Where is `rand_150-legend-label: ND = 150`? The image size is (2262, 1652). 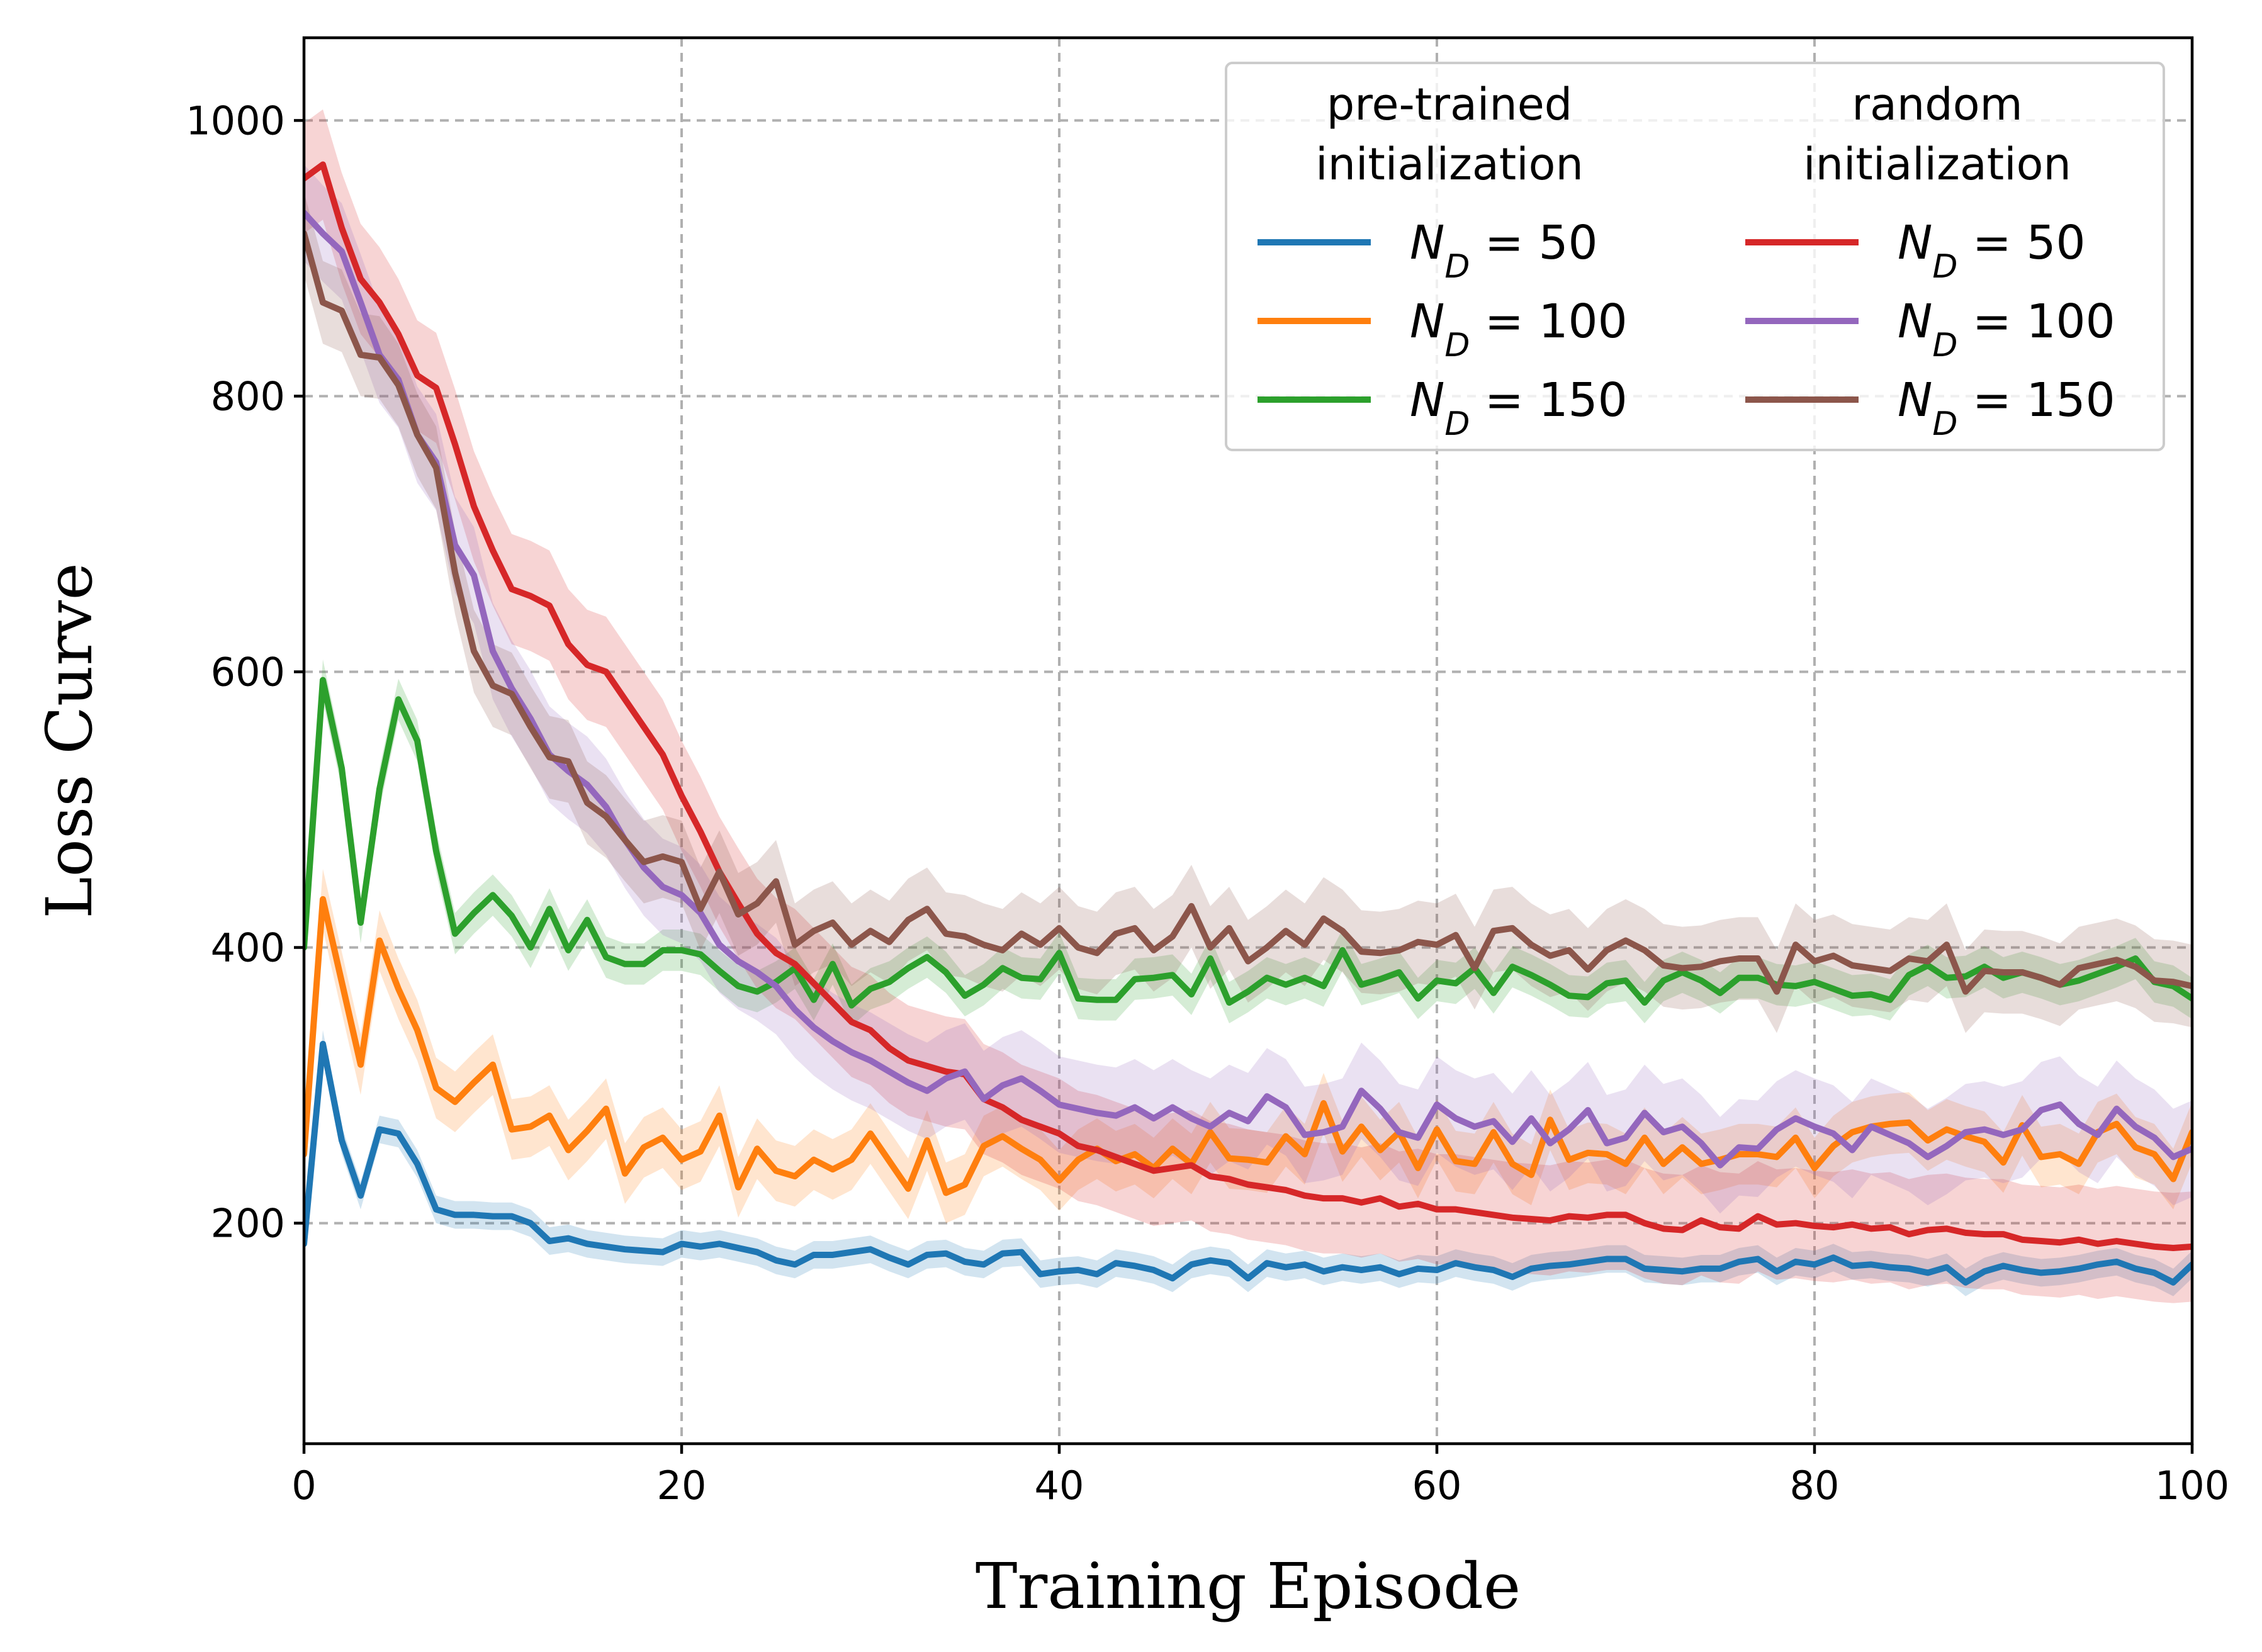 rand_150-legend-label: ND = 150 is located at coordinates (2007, 408).